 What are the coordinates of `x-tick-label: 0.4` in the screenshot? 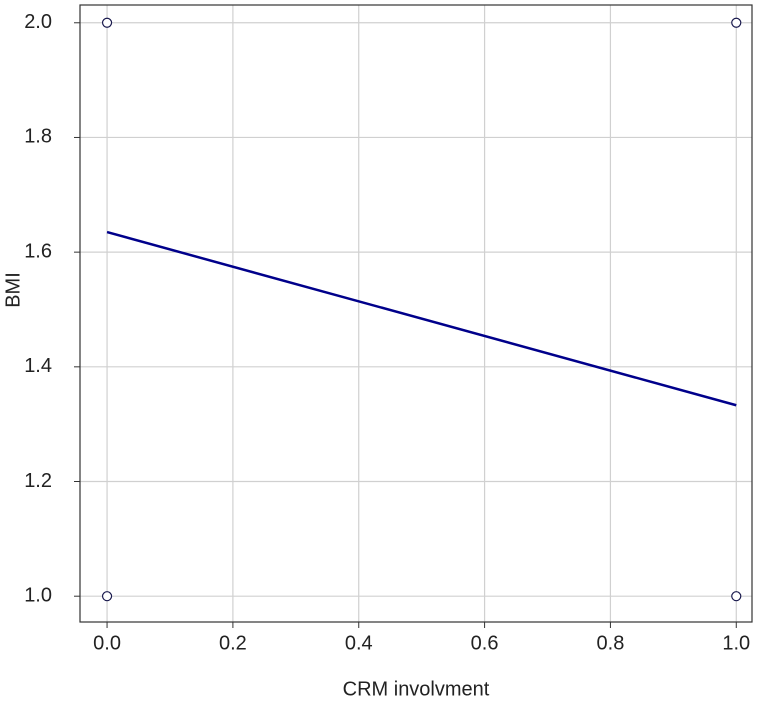 It's located at (359, 643).